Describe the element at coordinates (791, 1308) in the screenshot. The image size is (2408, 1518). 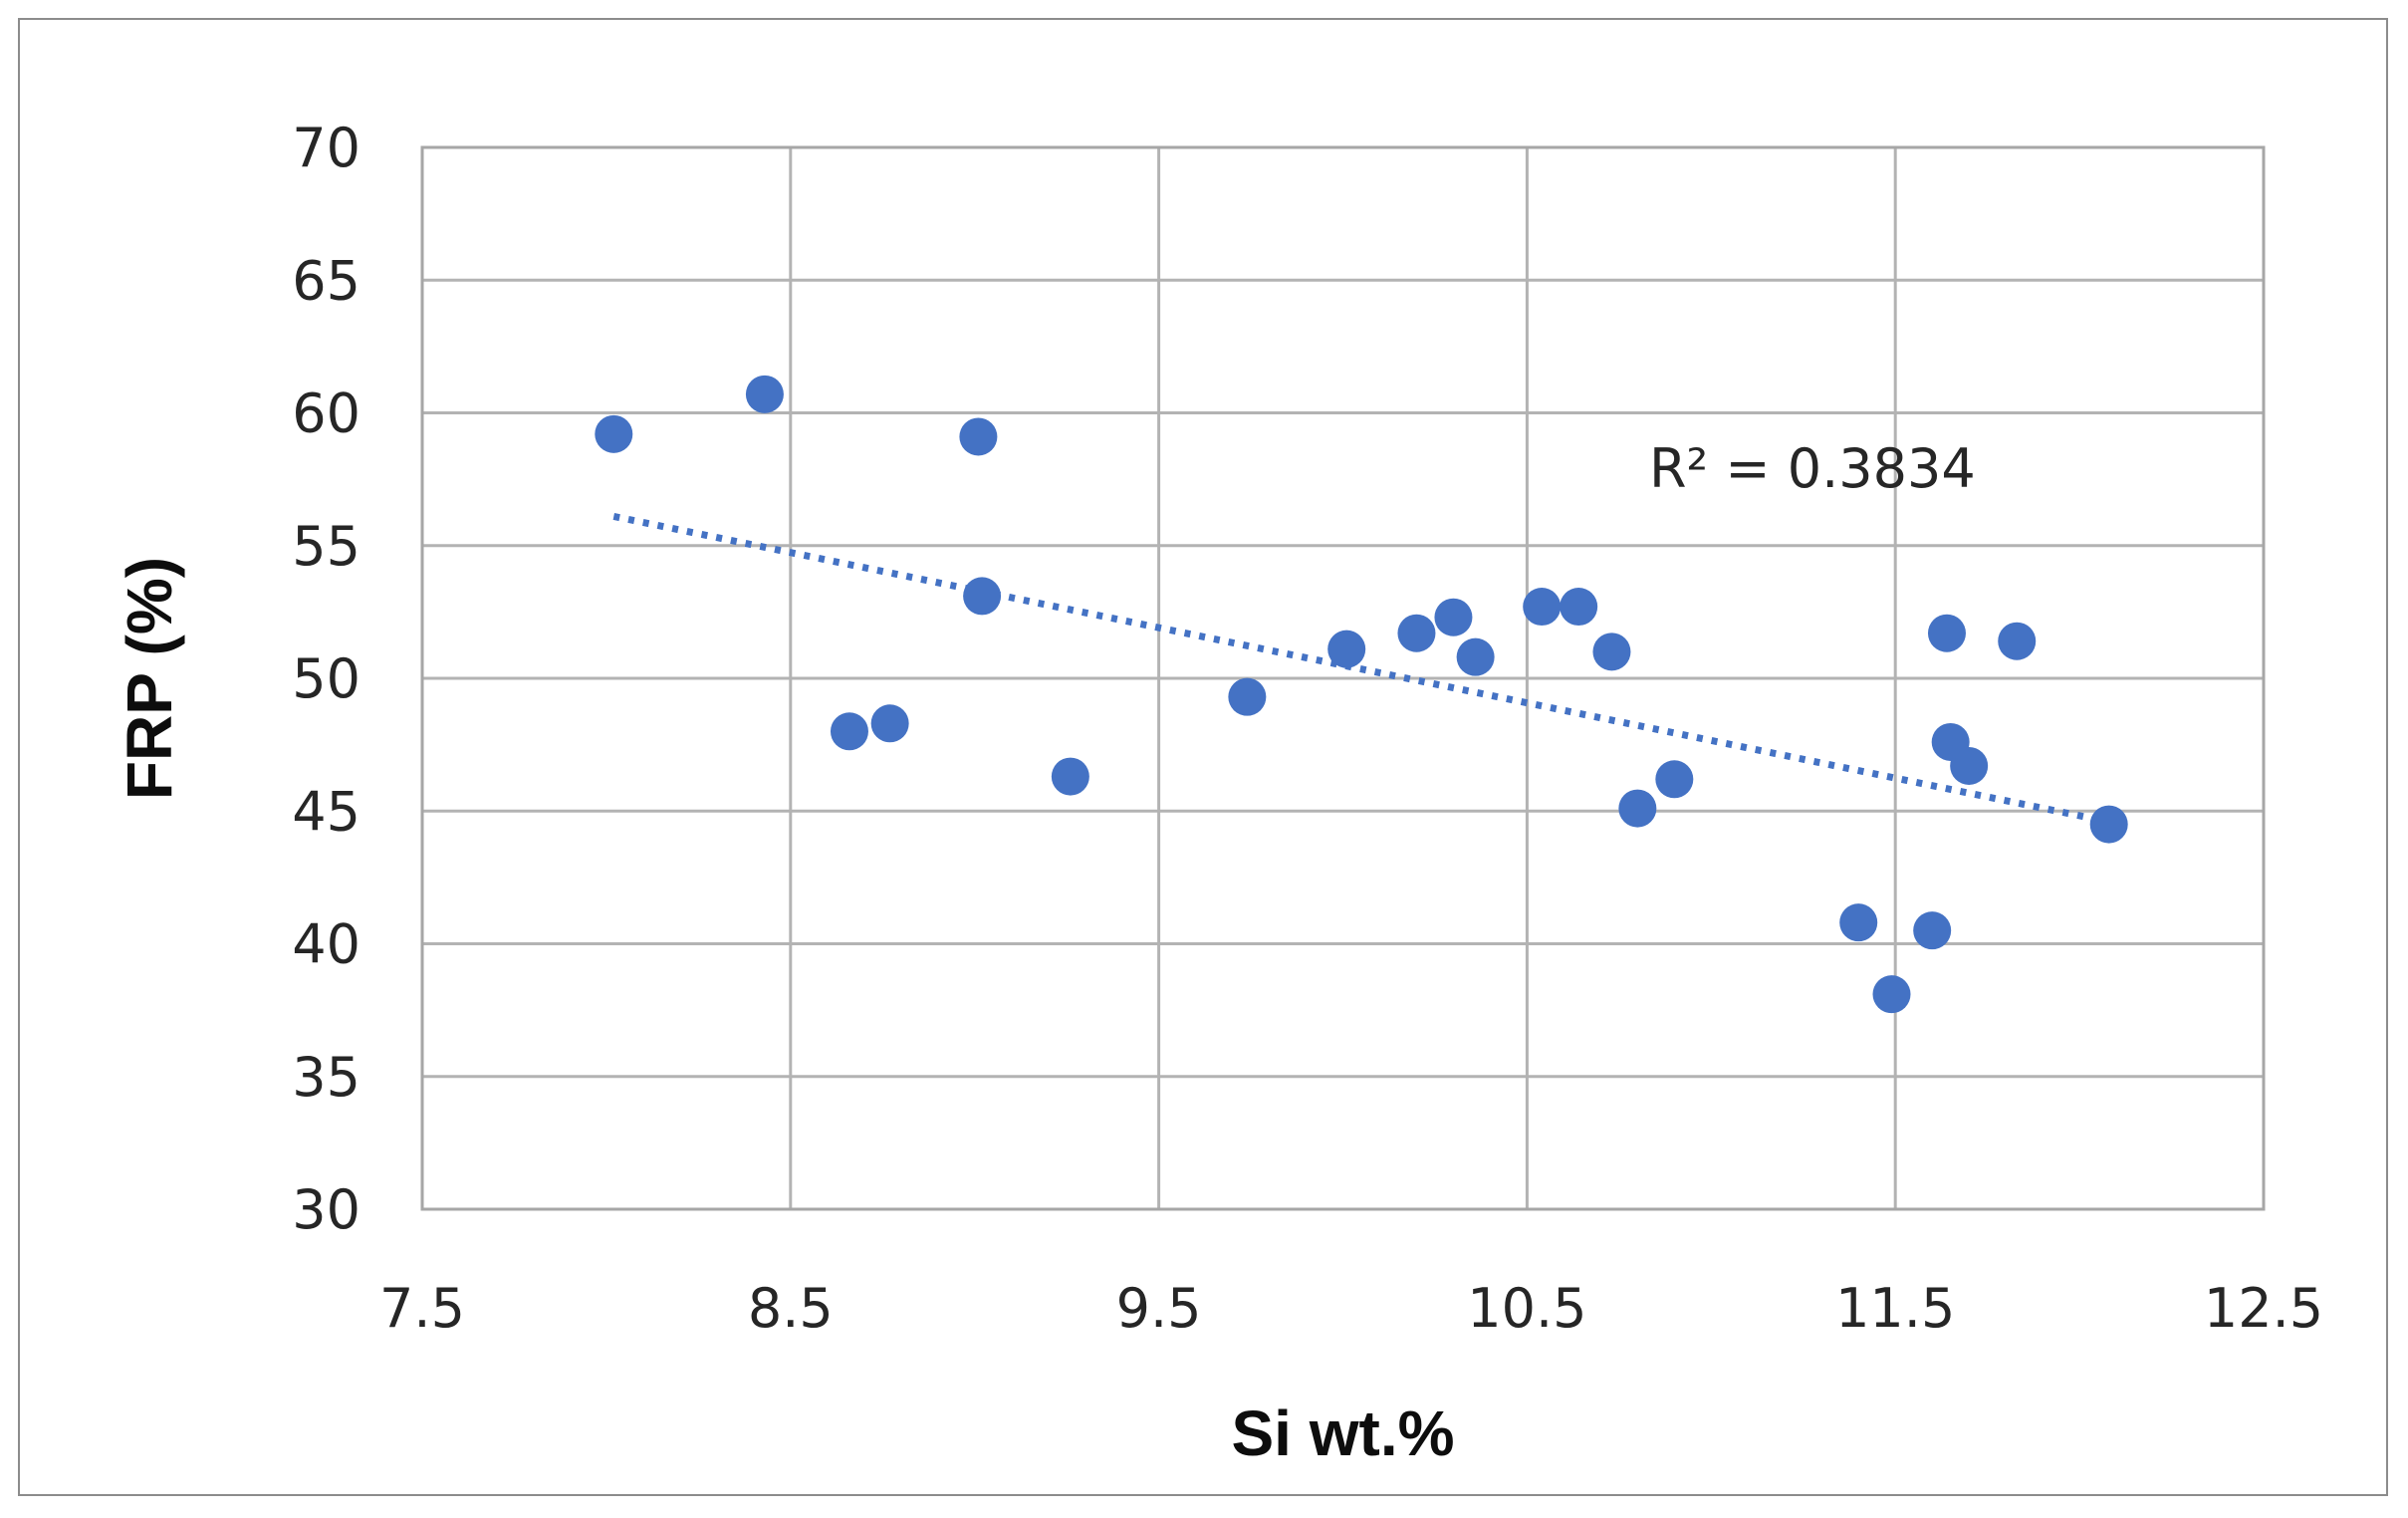
I see `x-tick-label: 8.5` at that location.